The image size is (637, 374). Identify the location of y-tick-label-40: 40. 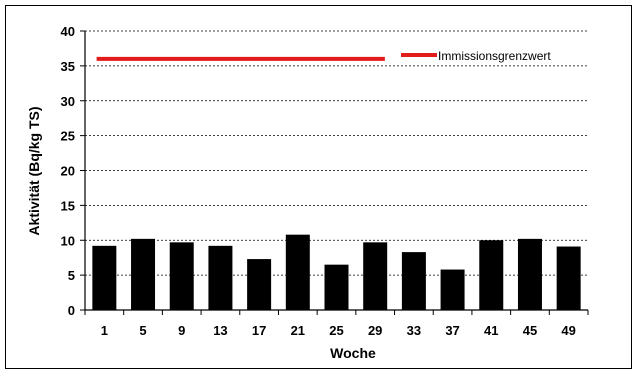
(68, 31).